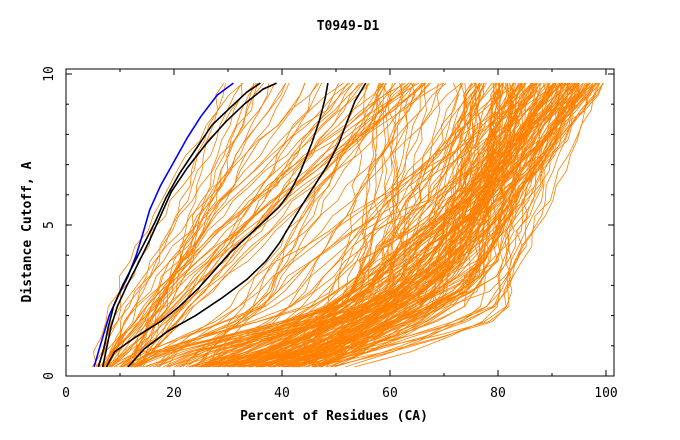  I want to click on y-tick-label: 5, so click(49, 225).